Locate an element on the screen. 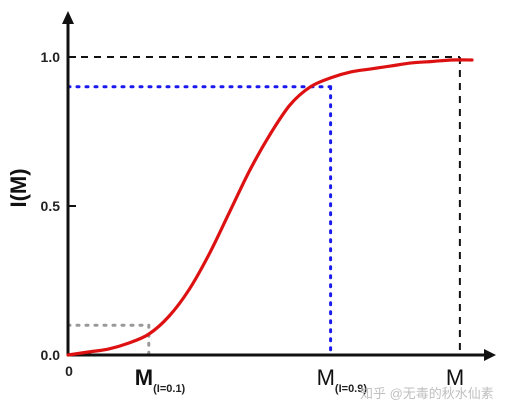  y-tick-label-2: 1.0 is located at coordinates (51, 57).